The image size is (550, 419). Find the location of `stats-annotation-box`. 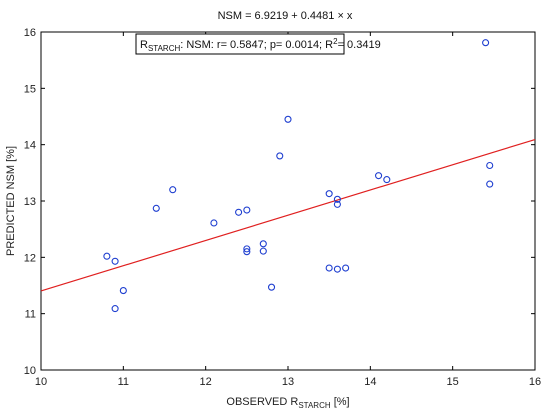

stats-annotation-box is located at coordinates (240, 44).